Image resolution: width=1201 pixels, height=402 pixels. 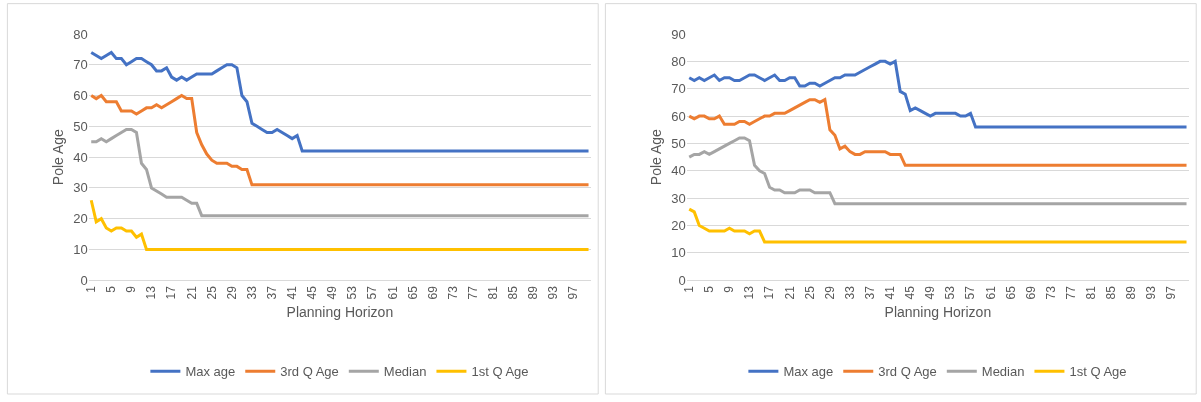 What do you see at coordinates (678, 34) in the screenshot?
I see `y-tick-label: 90` at bounding box center [678, 34].